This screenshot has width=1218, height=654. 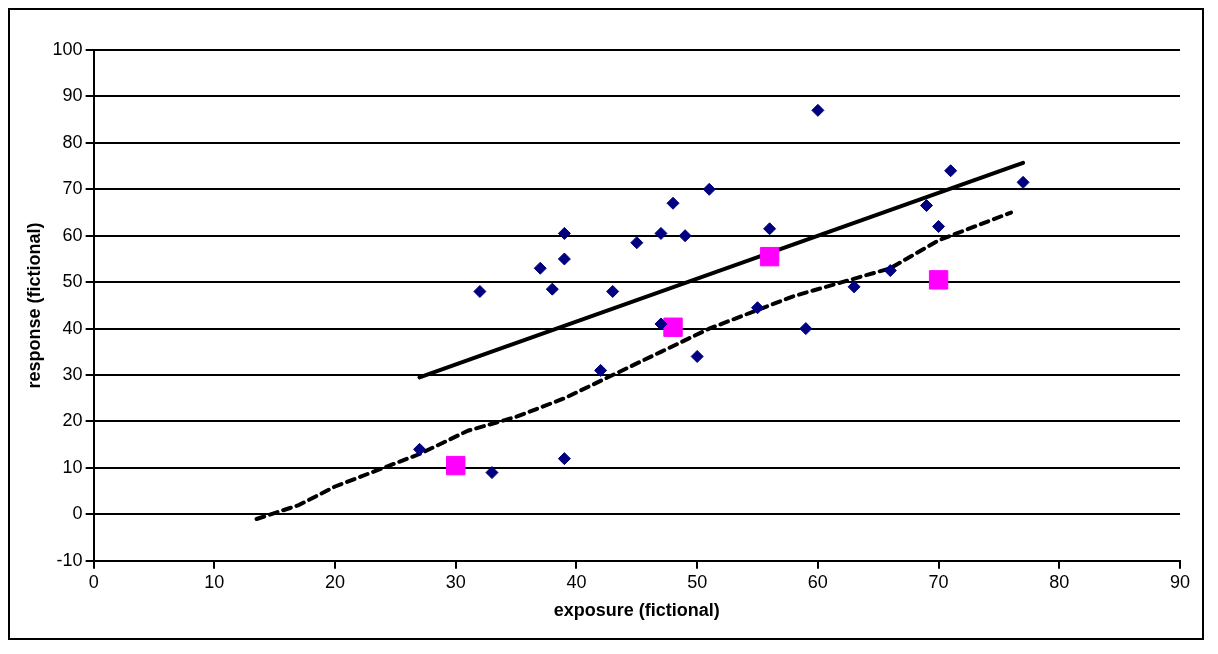 What do you see at coordinates (697, 581) in the screenshot?
I see `x-tick-label: 50` at bounding box center [697, 581].